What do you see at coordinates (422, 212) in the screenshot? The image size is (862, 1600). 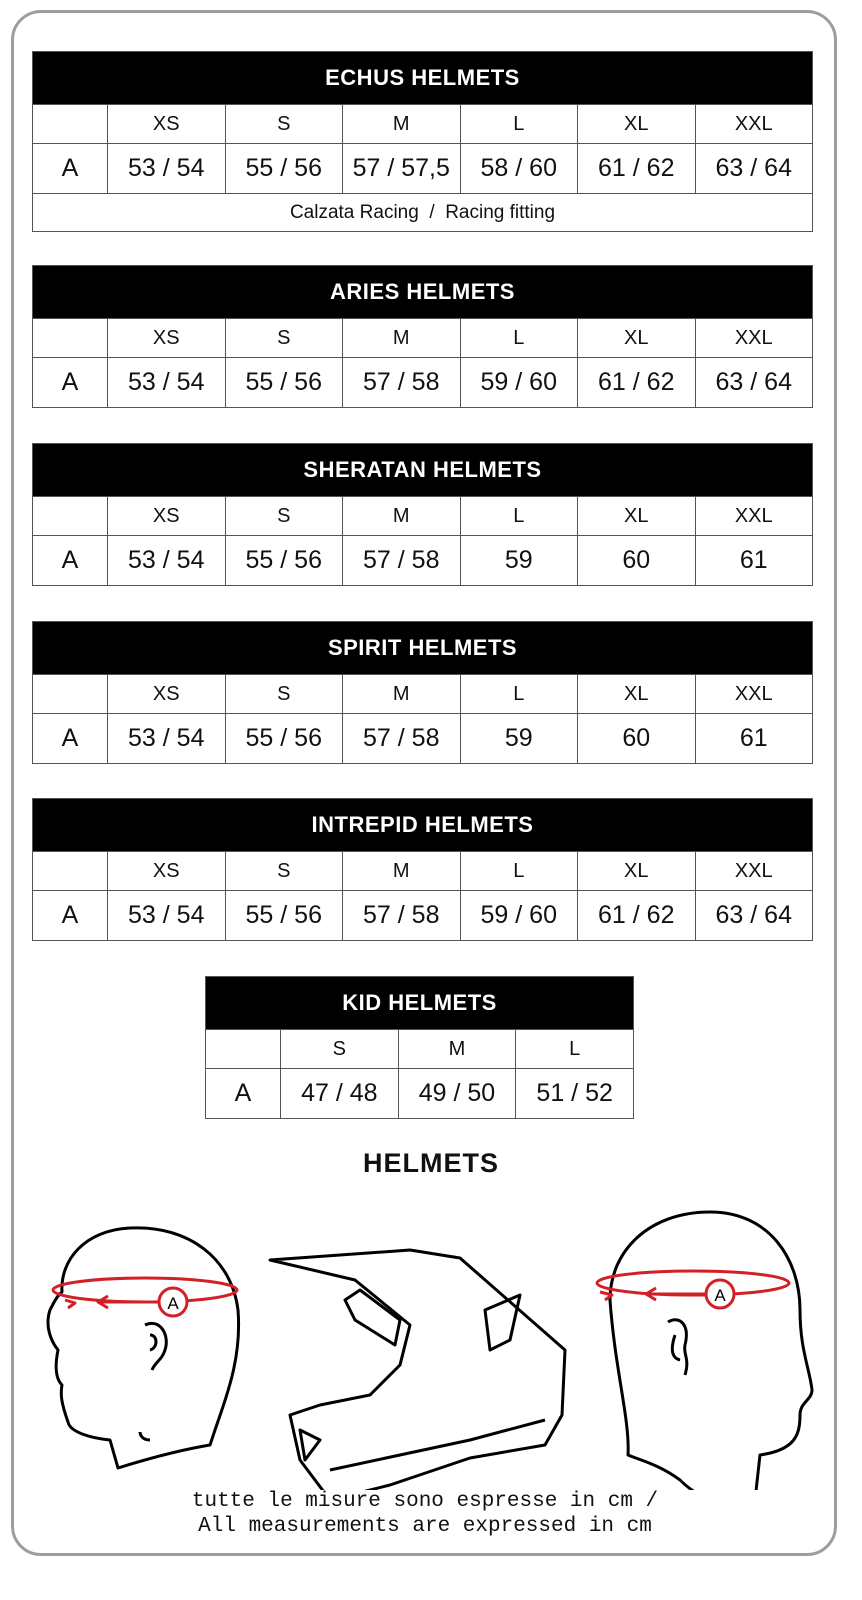 I see `fitting-note: Calzata Racing / Racing fitting` at bounding box center [422, 212].